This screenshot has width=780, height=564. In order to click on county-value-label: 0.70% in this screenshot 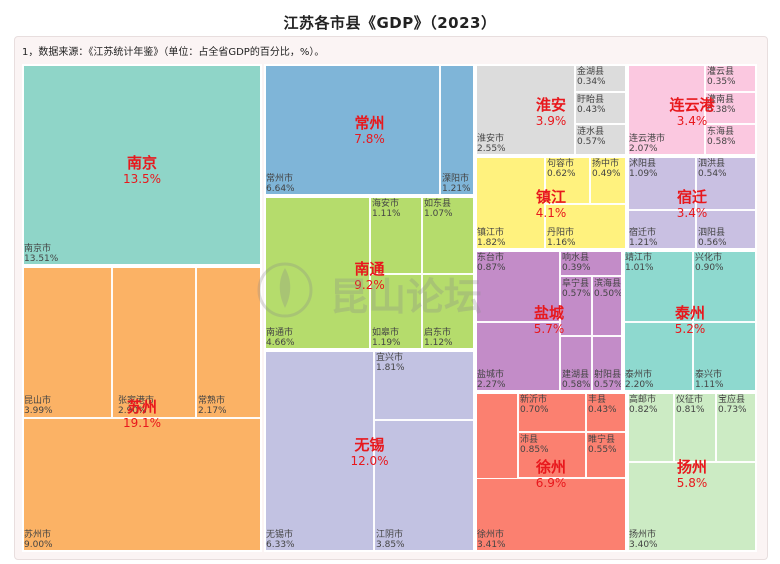, I will do `click(534, 410)`.